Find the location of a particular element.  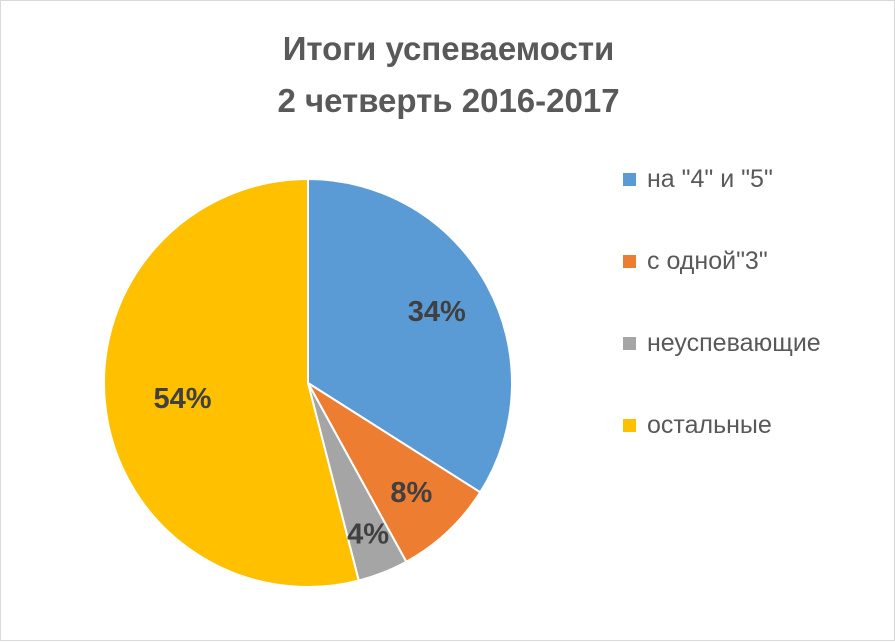

data-label-4-and-5: 34% is located at coordinates (437, 312).